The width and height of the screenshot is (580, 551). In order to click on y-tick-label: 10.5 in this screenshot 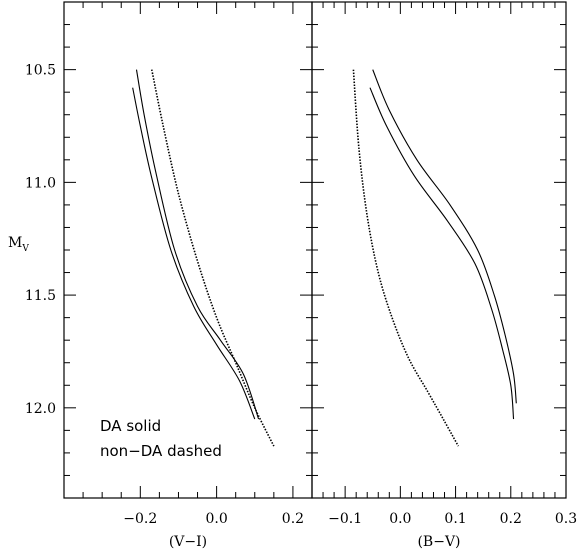, I will do `click(40, 71)`.